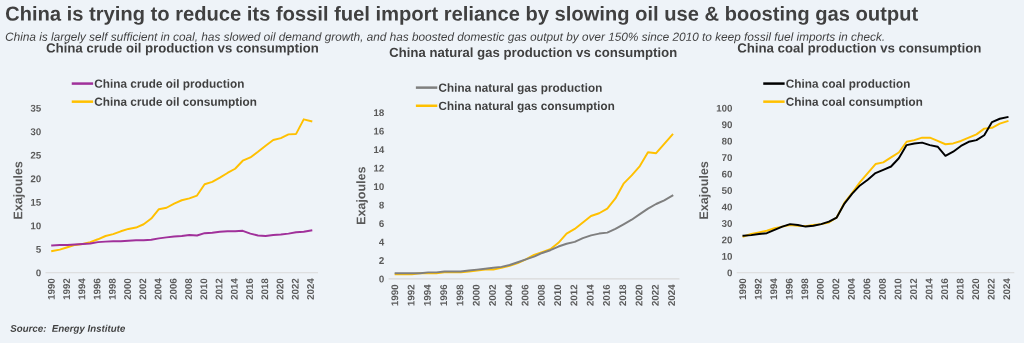 The height and width of the screenshot is (343, 1024). What do you see at coordinates (859, 49) in the screenshot?
I see `chart-title: China coal production vs consumption` at bounding box center [859, 49].